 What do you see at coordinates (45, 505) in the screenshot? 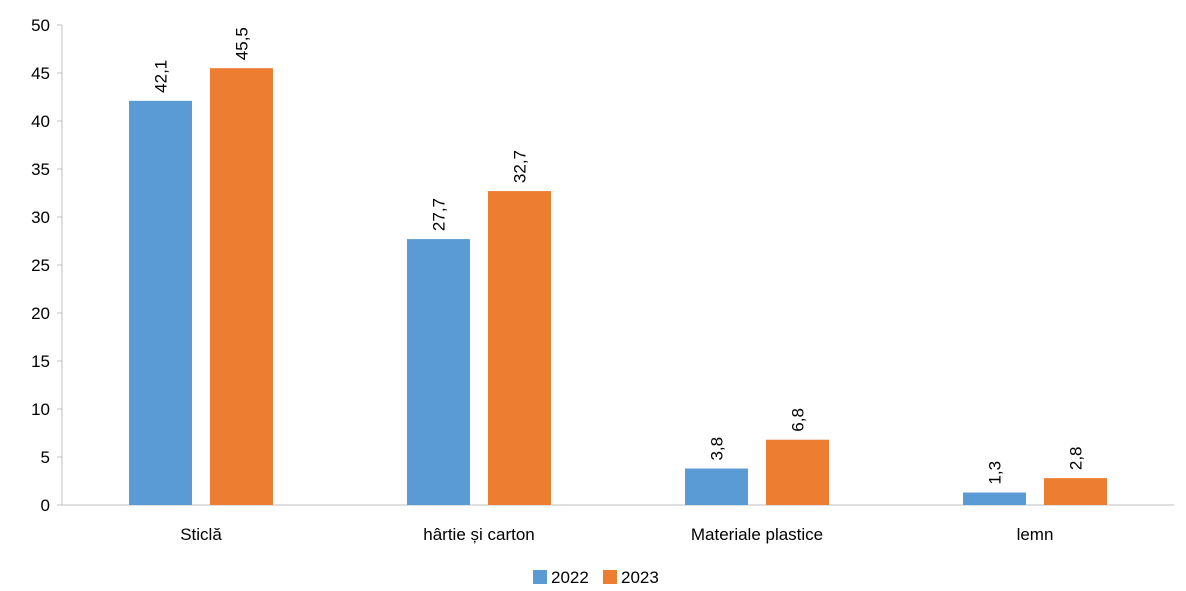
I see `y-tick-label: 0` at bounding box center [45, 505].